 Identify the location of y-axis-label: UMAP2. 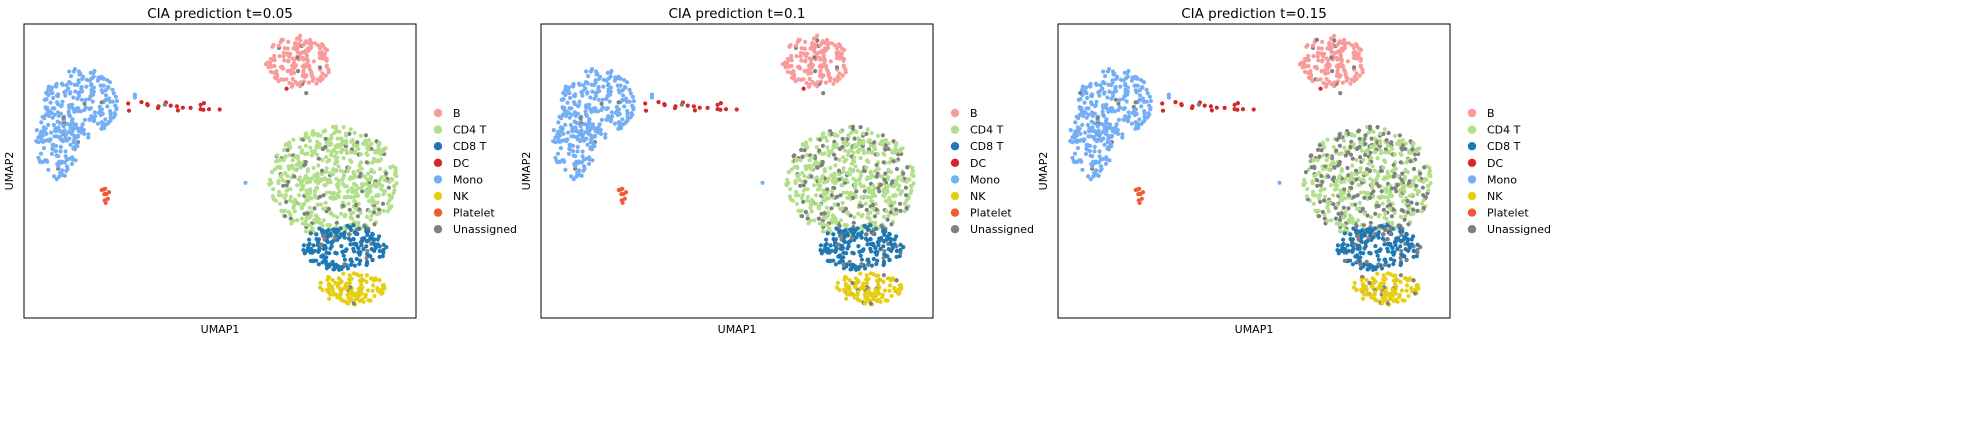
(1043, 171).